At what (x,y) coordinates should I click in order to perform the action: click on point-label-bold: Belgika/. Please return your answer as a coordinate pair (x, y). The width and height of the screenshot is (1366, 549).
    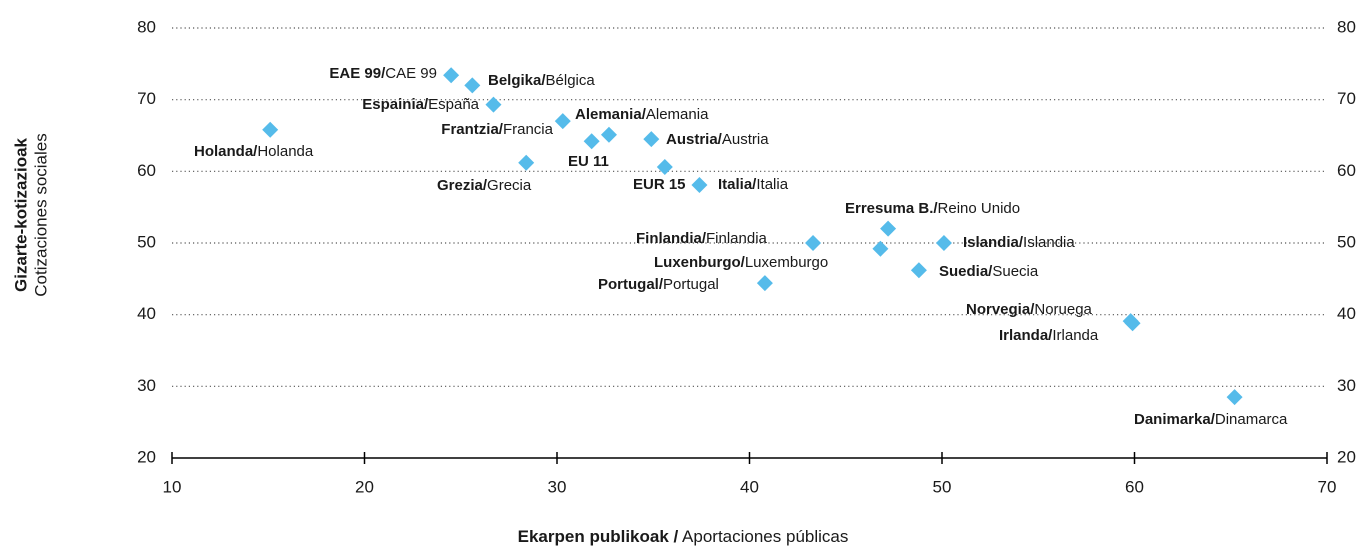
    Looking at the image, I should click on (517, 80).